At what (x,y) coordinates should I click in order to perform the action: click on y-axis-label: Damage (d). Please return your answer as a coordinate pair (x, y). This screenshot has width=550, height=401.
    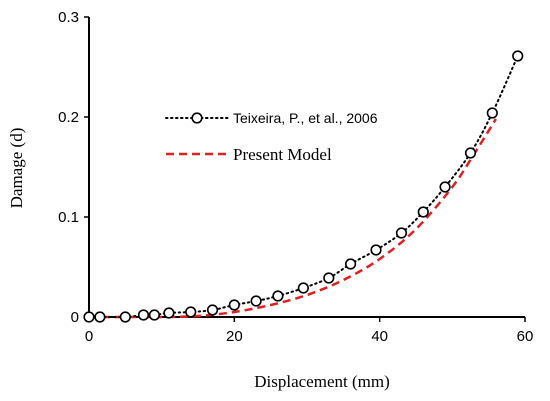
    Looking at the image, I should click on (16, 168).